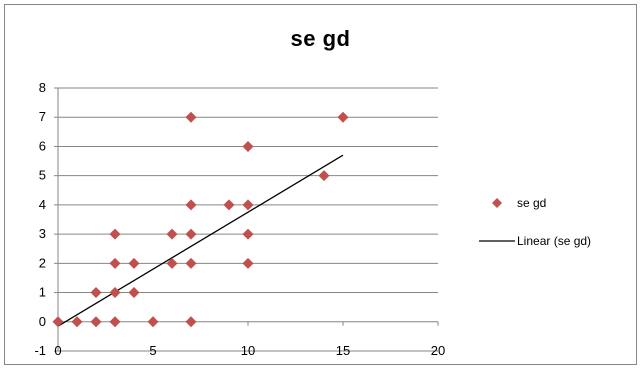 The image size is (643, 369). I want to click on y-tick-label: 0, so click(42, 321).